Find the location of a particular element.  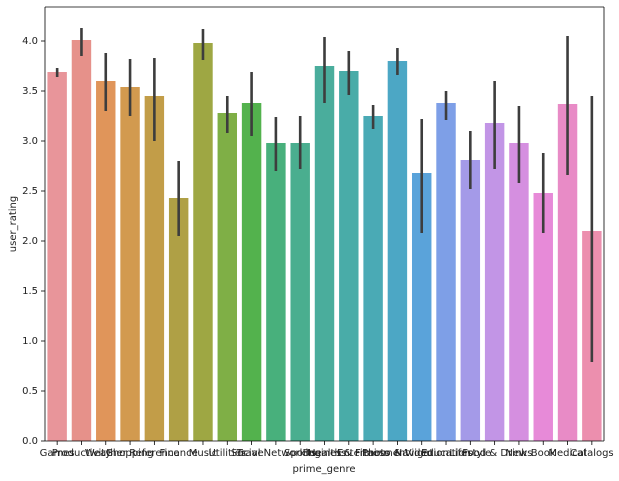

x-tick-label: Utilities is located at coordinates (227, 453).